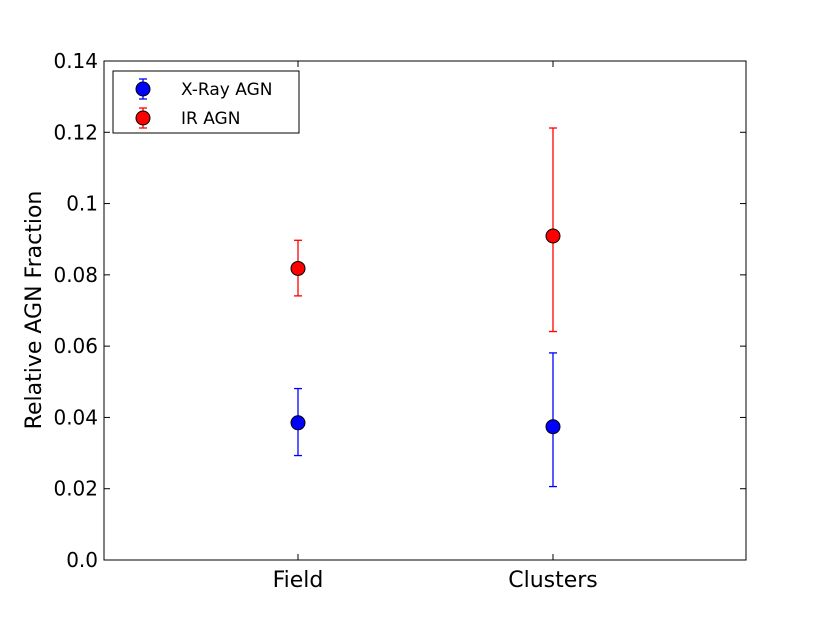 The height and width of the screenshot is (627, 830). Describe the element at coordinates (75, 132) in the screenshot. I see `y-tick-label: 0.12` at that location.